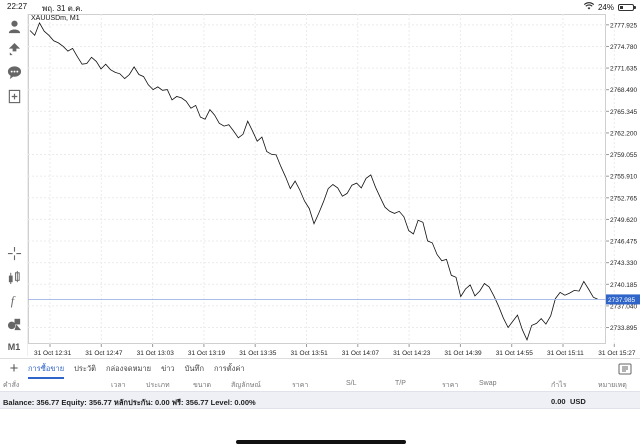  I want to click on status-right: 24%, so click(609, 7).